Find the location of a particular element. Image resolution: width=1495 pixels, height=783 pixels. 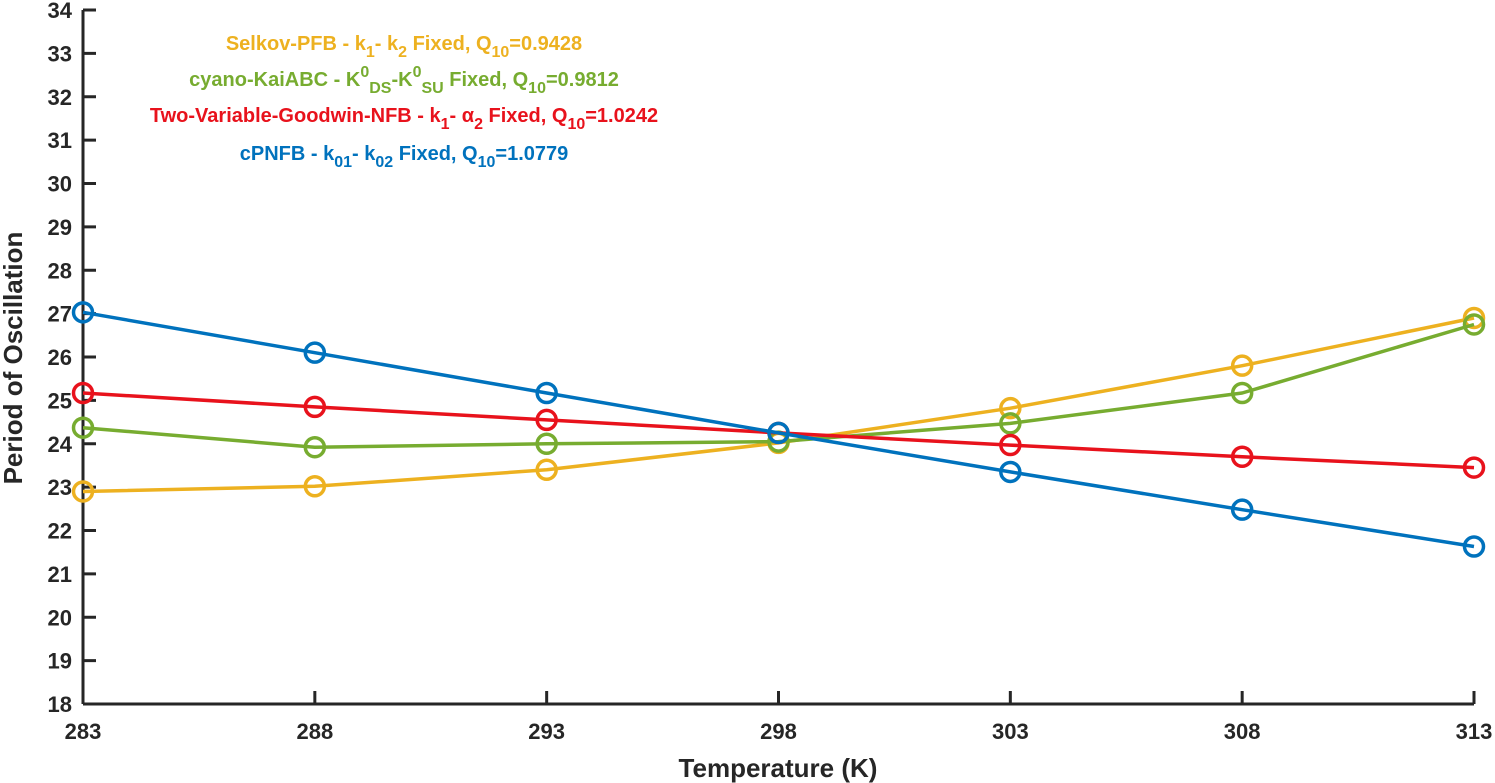

y-tick-label: 31 is located at coordinates (60, 140).